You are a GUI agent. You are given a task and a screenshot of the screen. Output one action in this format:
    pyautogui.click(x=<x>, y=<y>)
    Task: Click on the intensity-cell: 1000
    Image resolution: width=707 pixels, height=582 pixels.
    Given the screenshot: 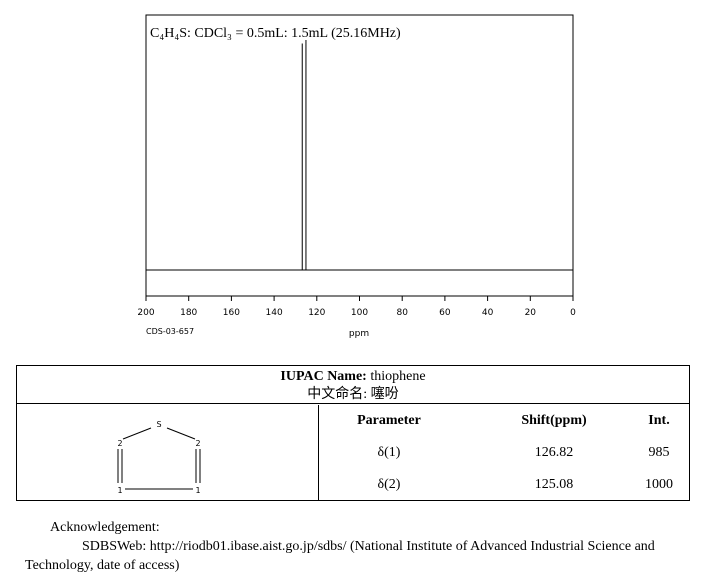 What is the action you would take?
    pyautogui.click(x=659, y=484)
    